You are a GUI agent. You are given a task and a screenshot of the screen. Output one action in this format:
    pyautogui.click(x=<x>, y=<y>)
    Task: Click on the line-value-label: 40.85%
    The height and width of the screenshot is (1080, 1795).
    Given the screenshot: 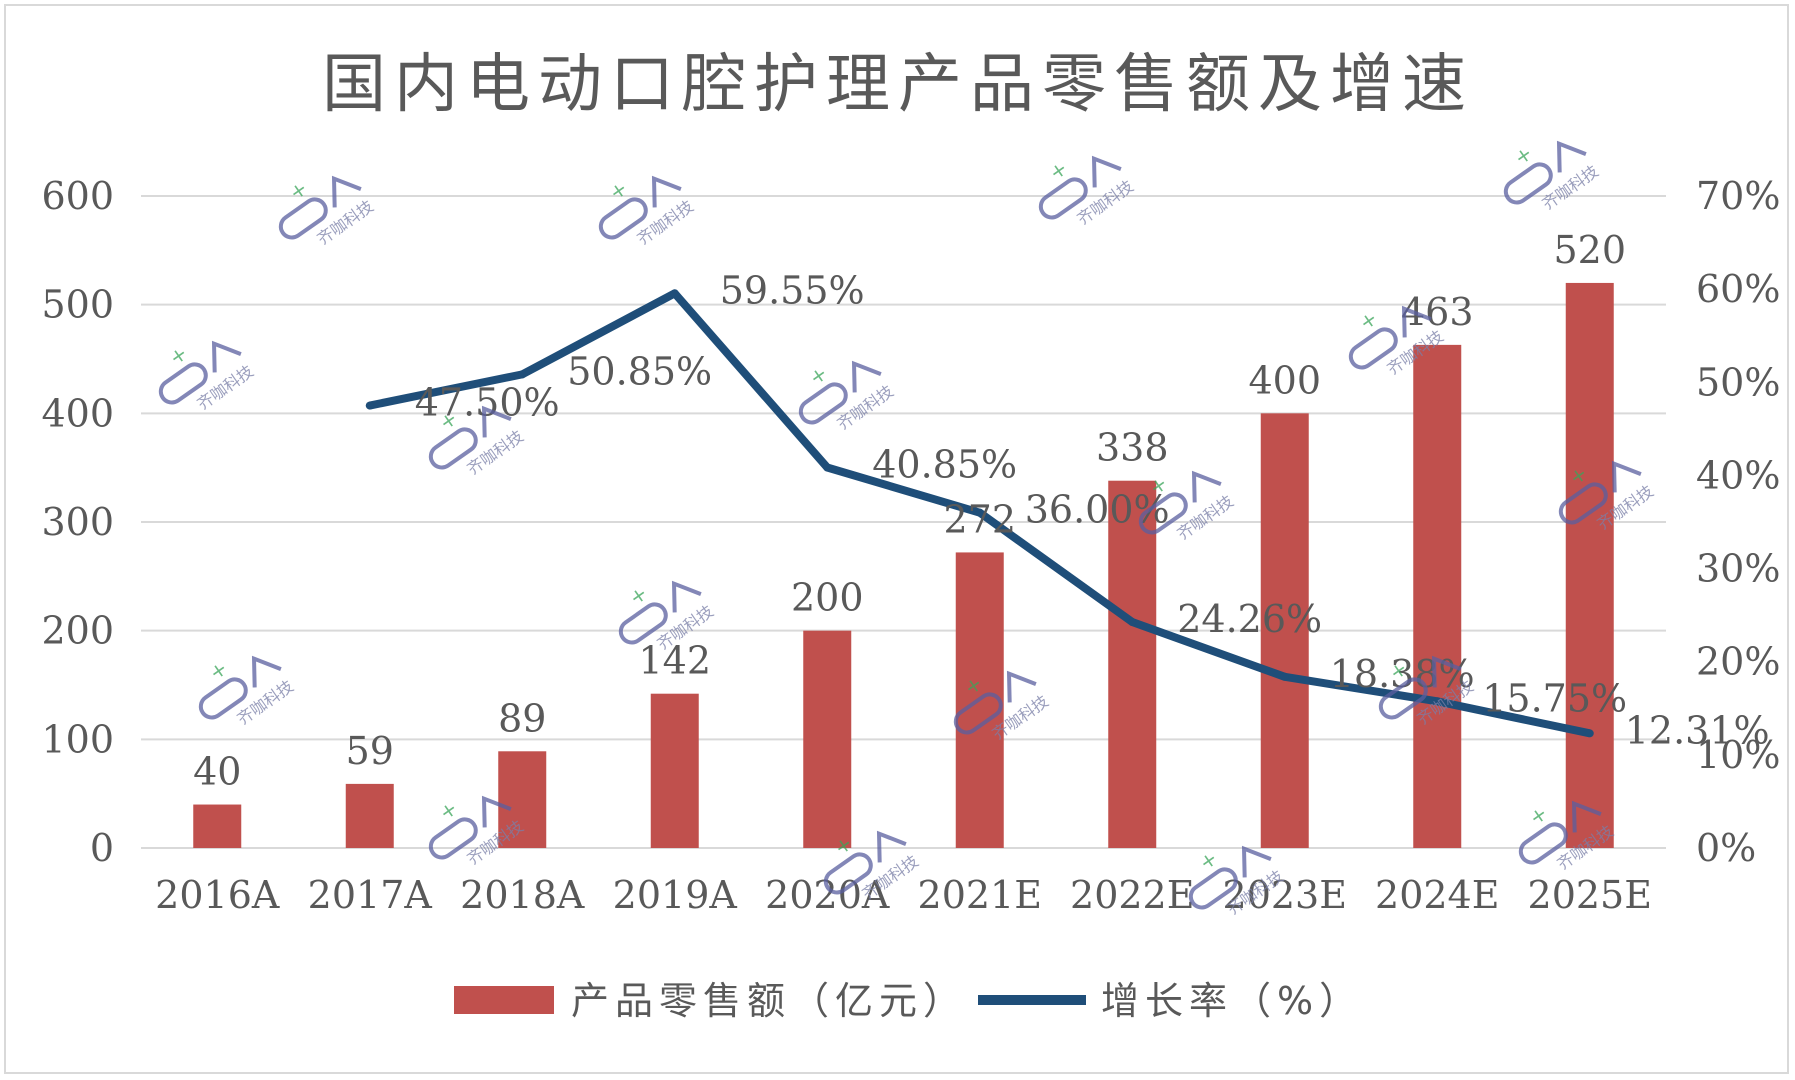 What is the action you would take?
    pyautogui.click(x=944, y=465)
    